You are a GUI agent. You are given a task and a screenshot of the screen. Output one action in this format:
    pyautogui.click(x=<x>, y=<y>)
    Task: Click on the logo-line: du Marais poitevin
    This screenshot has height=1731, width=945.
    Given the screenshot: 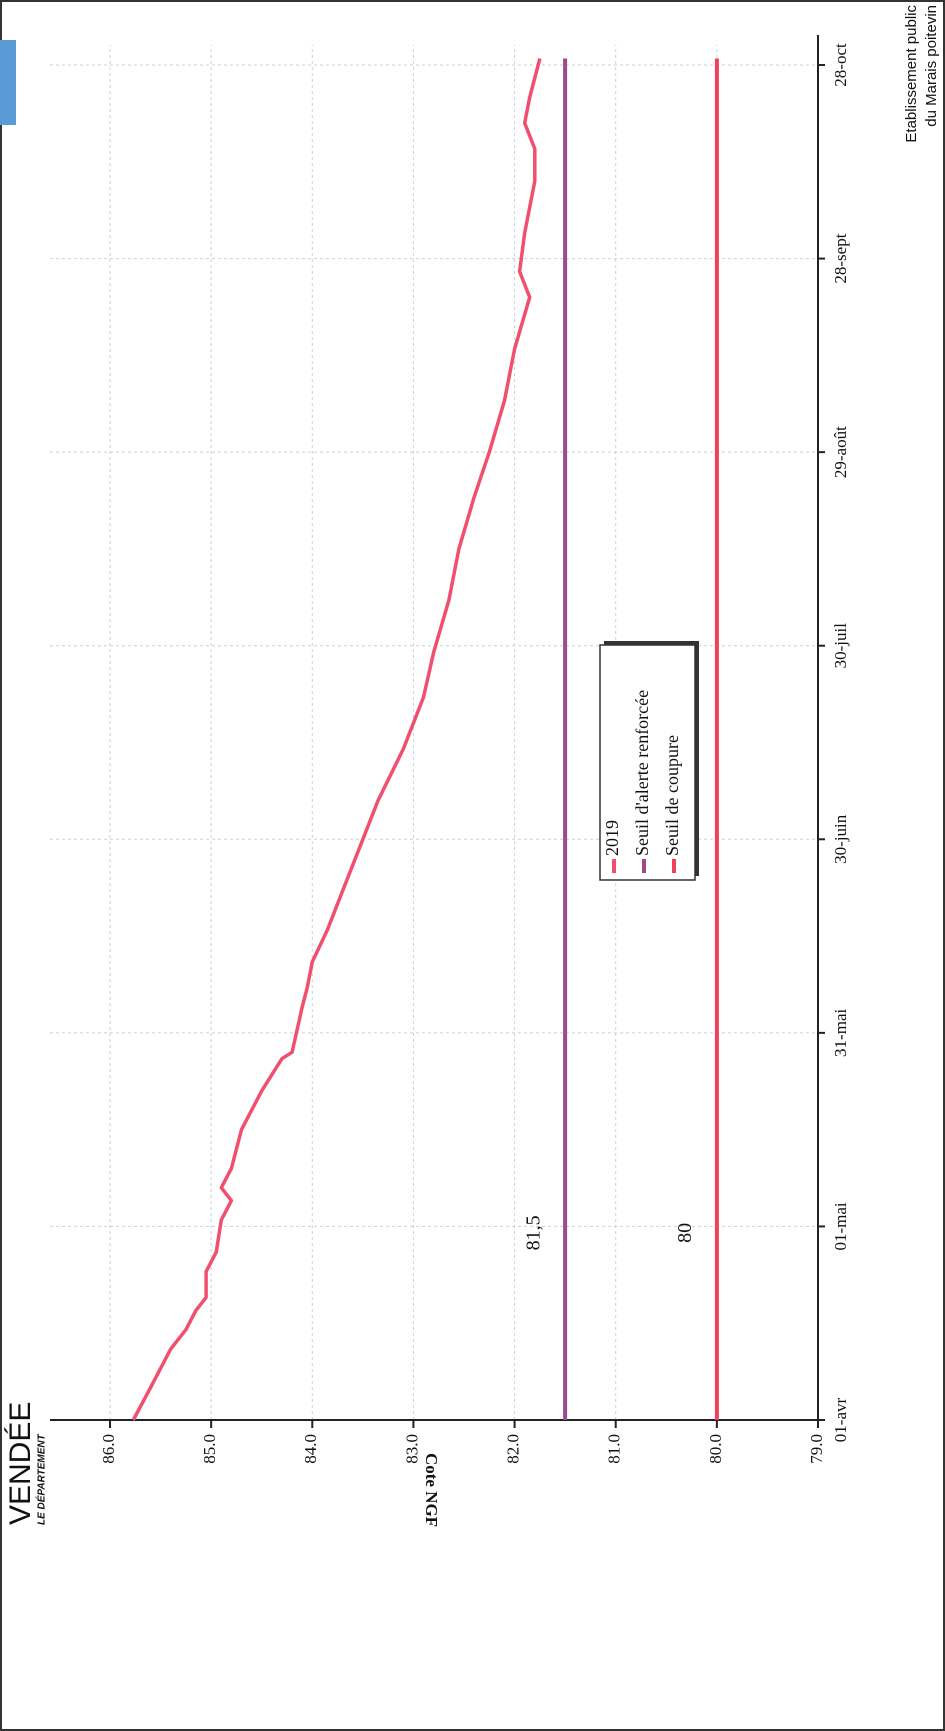 What is the action you would take?
    pyautogui.click(x=931, y=66)
    